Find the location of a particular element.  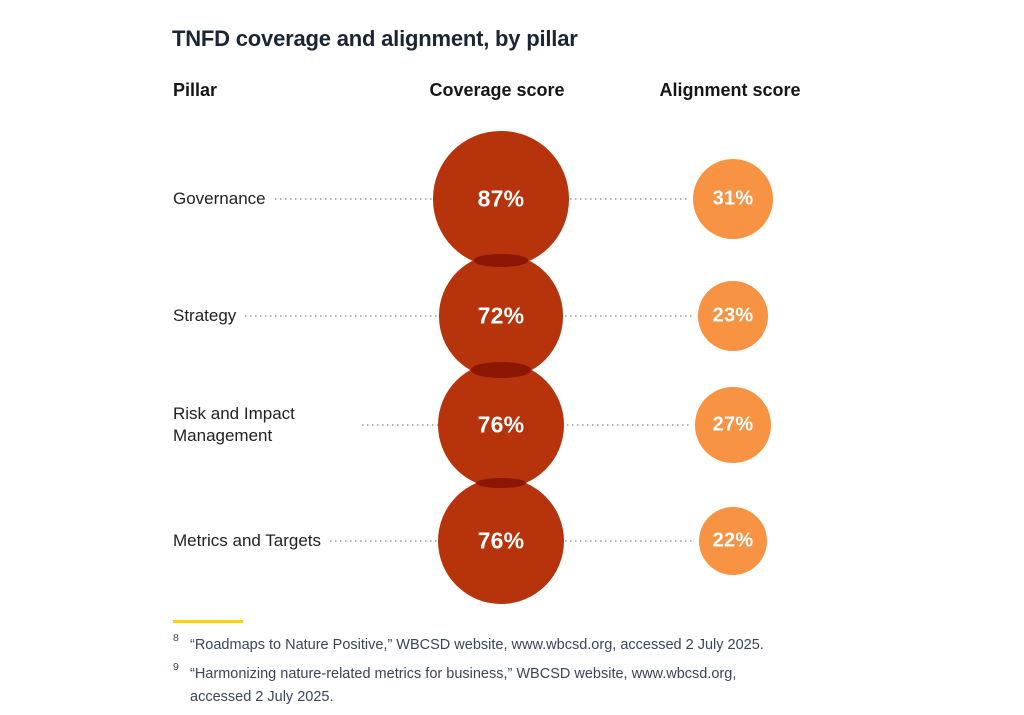

row-label: Metrics and Targets is located at coordinates (247, 540).